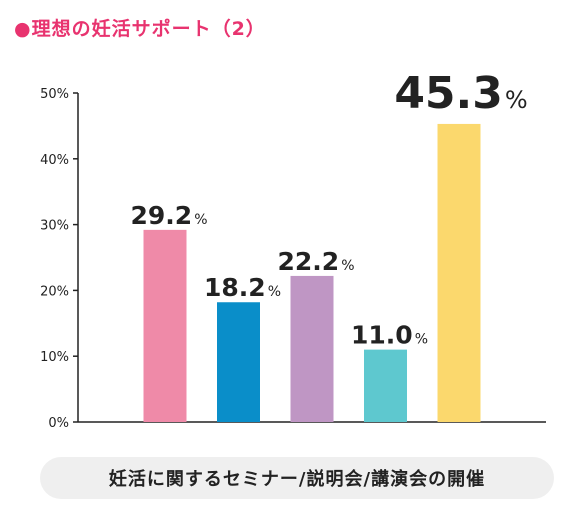 Image resolution: width=582 pixels, height=530 pixels. I want to click on data-label-2: 18.2%, so click(242, 287).